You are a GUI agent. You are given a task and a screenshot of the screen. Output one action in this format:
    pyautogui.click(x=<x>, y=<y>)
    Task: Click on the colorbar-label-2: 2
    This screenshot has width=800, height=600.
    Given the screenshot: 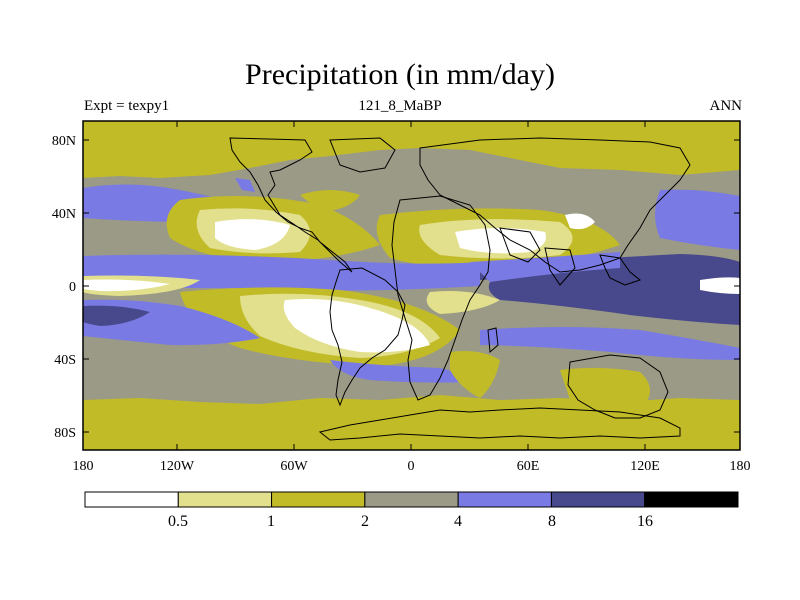 What is the action you would take?
    pyautogui.click(x=365, y=521)
    